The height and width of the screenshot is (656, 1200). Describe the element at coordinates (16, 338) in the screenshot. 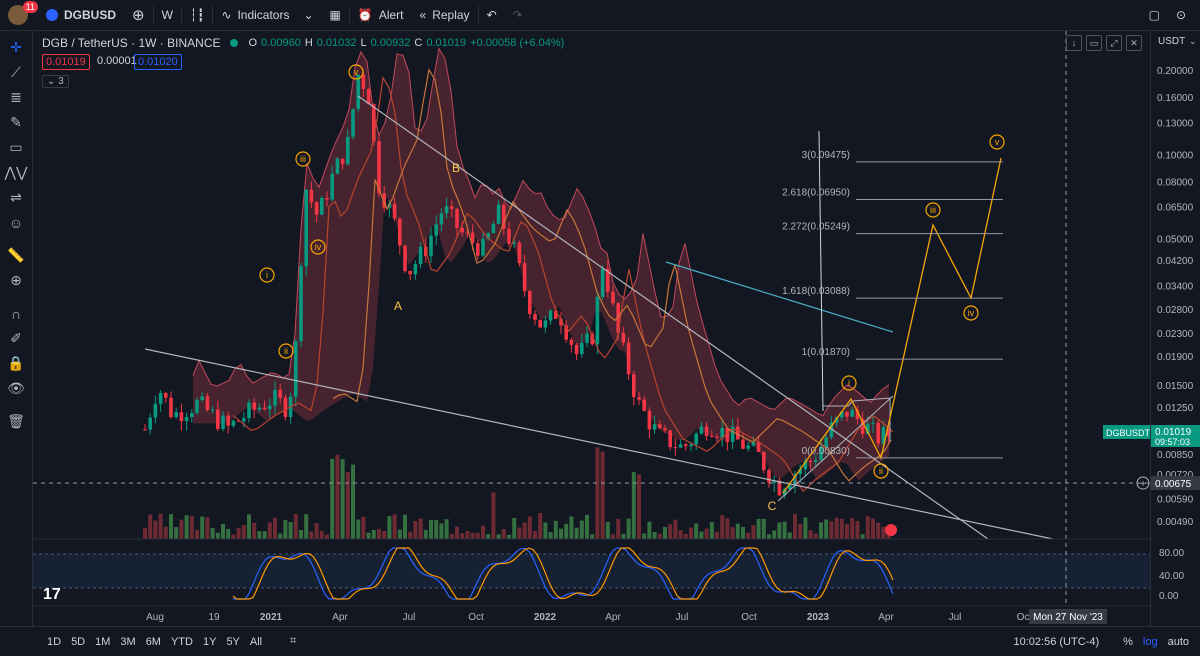

I see `lock-drawing-tool: ✐` at that location.